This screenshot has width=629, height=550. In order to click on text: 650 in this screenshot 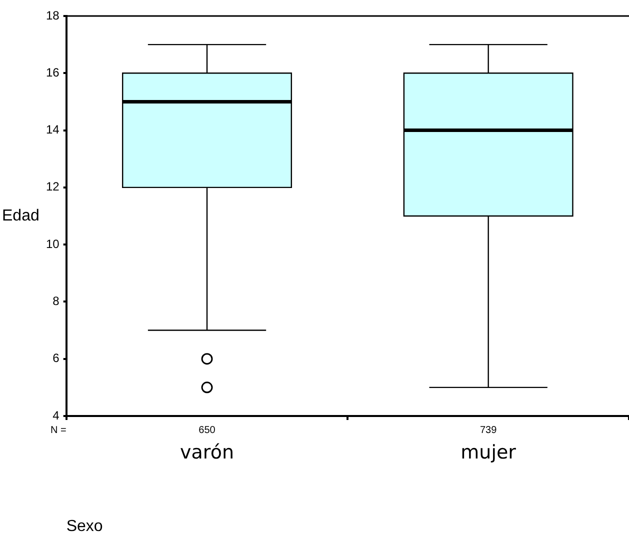, I will do `click(207, 430)`.